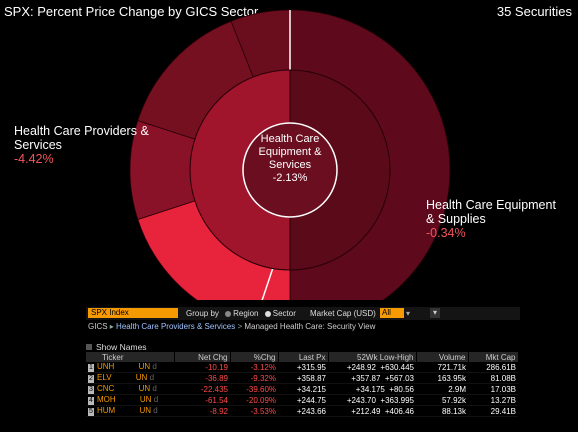 The height and width of the screenshot is (432, 578). Describe the element at coordinates (104, 377) in the screenshot. I see `ticker: ELV` at that location.